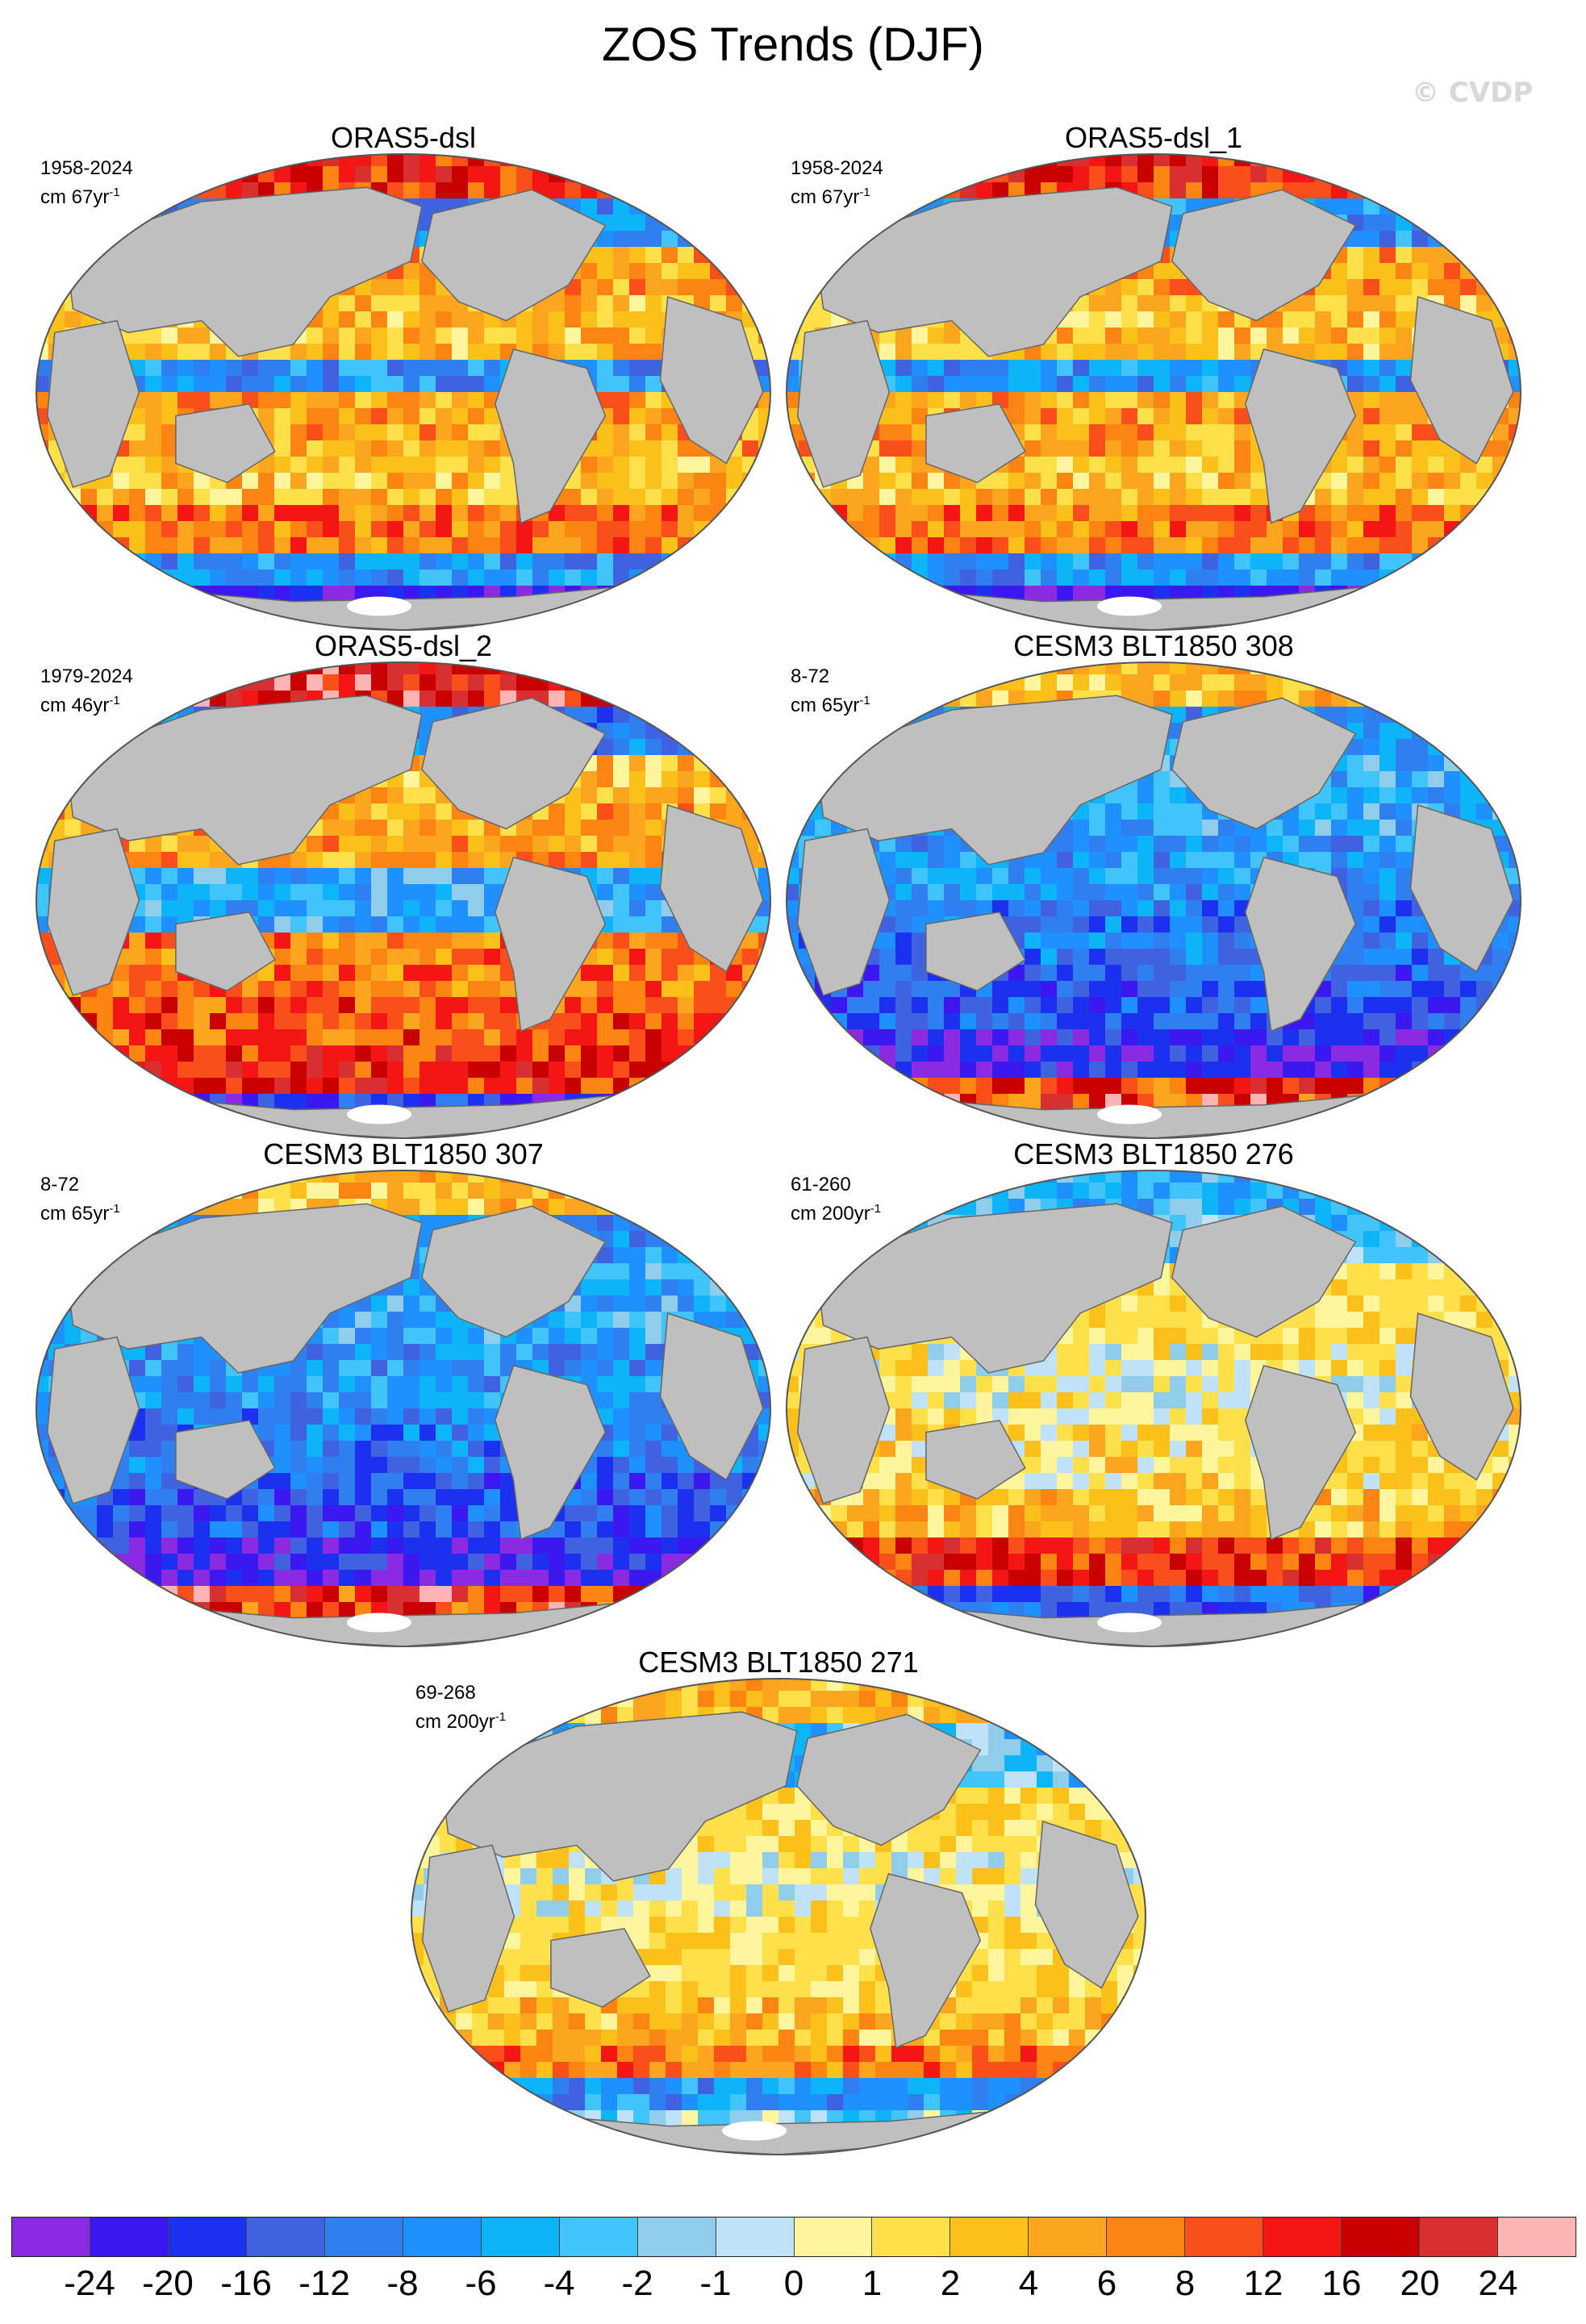  I want to click on map-panel: CESM3 BLT1850 307 8-72 cm 65yr-1, so click(403, 1395).